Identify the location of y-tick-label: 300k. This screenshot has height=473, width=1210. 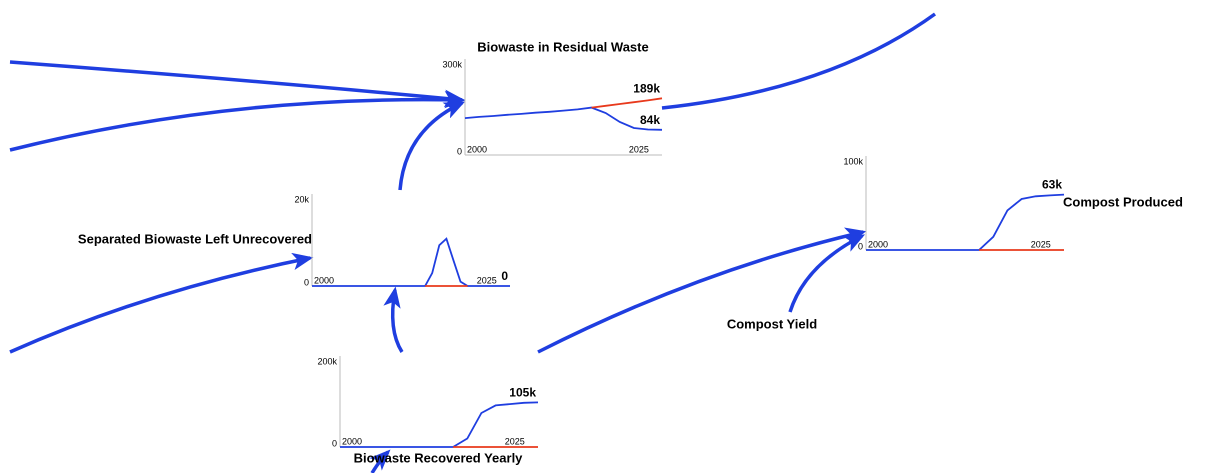
(452, 64).